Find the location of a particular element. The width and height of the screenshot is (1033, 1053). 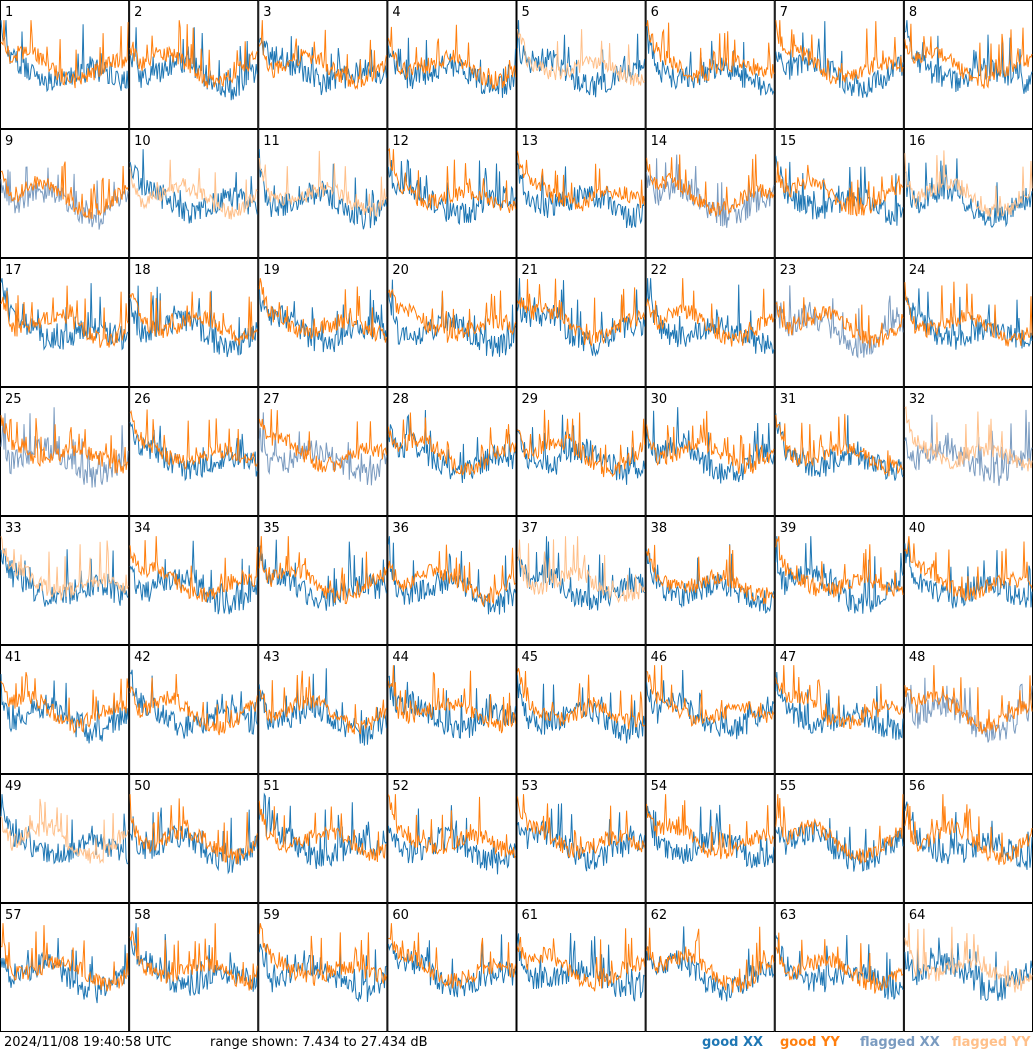

panel-22: 22 is located at coordinates (710, 322).